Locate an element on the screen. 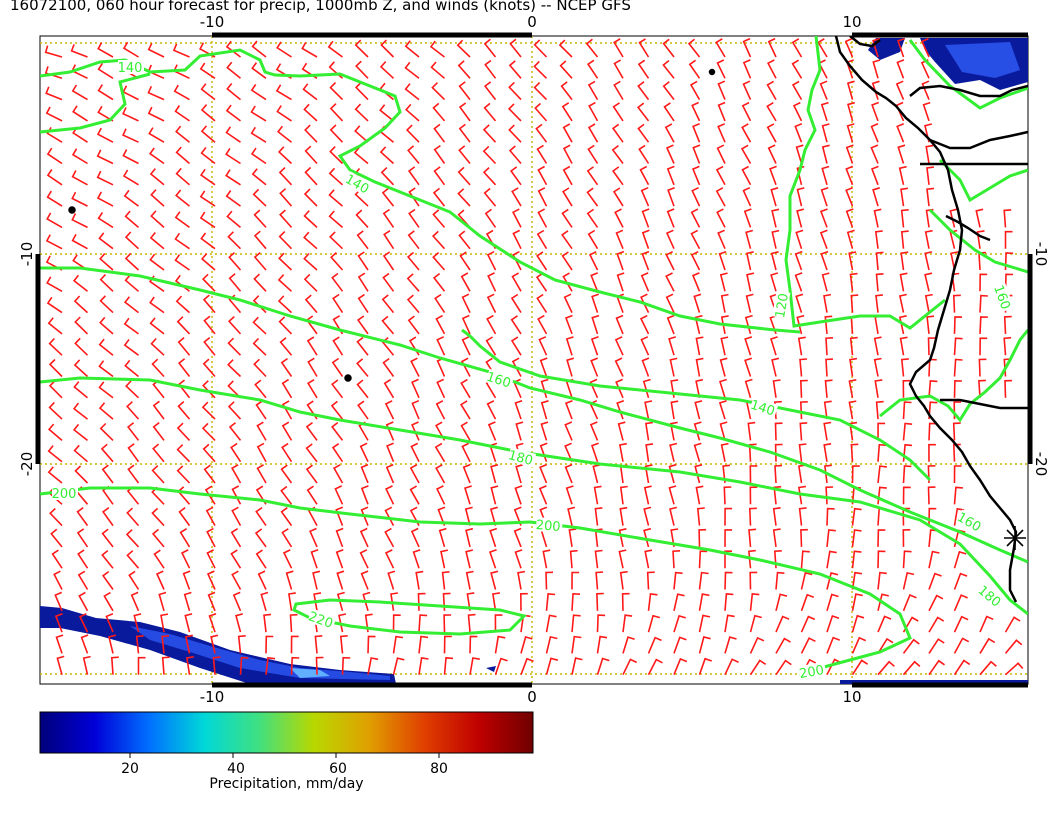 The width and height of the screenshot is (1056, 816). lat-tick-left: -10 is located at coordinates (27, 254).